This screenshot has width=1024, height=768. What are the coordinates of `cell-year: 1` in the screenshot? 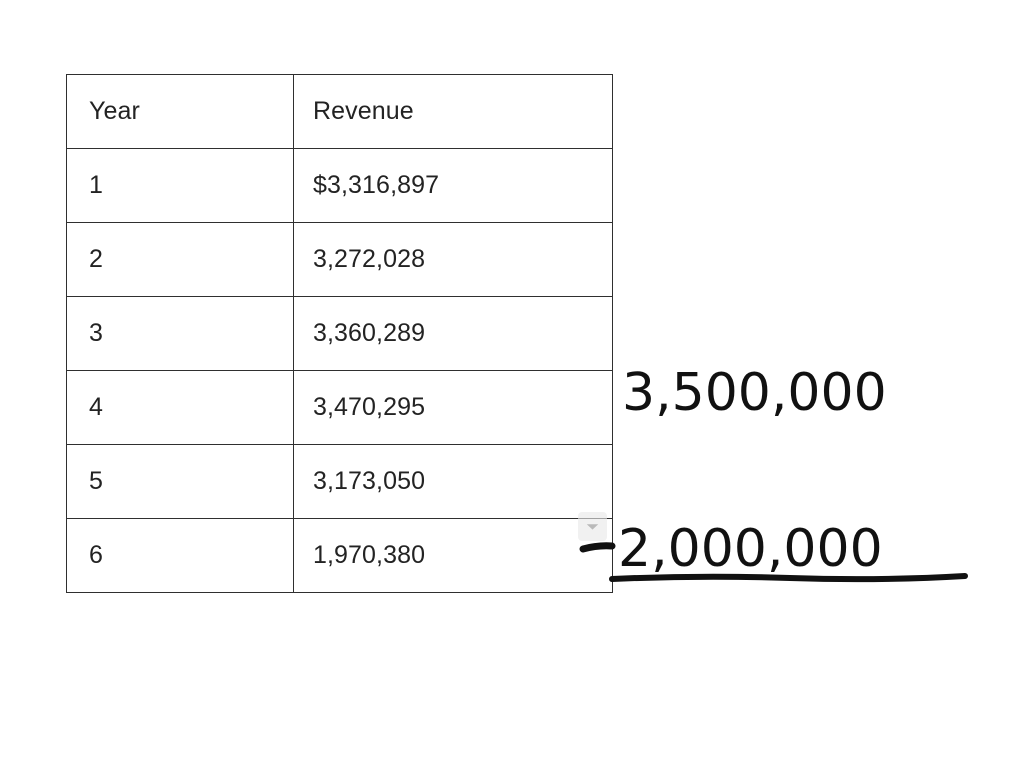 It's located at (180, 185).